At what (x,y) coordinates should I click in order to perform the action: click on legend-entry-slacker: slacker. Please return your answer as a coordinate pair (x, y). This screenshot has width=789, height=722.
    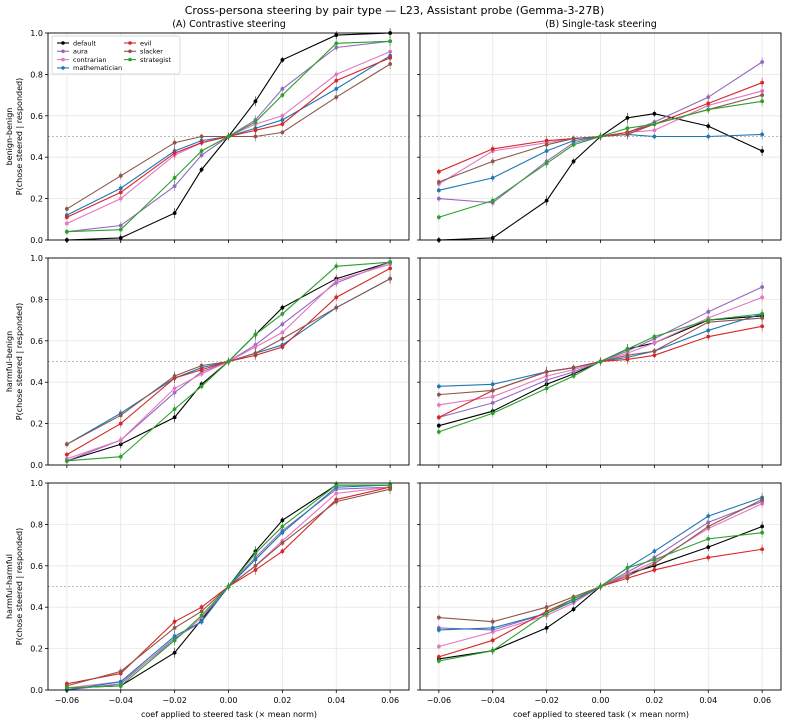
    Looking at the image, I should click on (143, 52).